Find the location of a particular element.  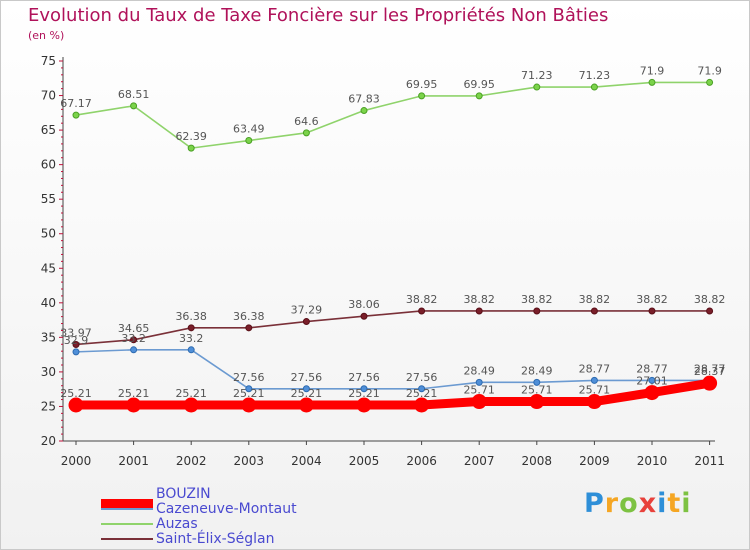

data-label-cazeneuve-montaut: 28.77 is located at coordinates (710, 368).